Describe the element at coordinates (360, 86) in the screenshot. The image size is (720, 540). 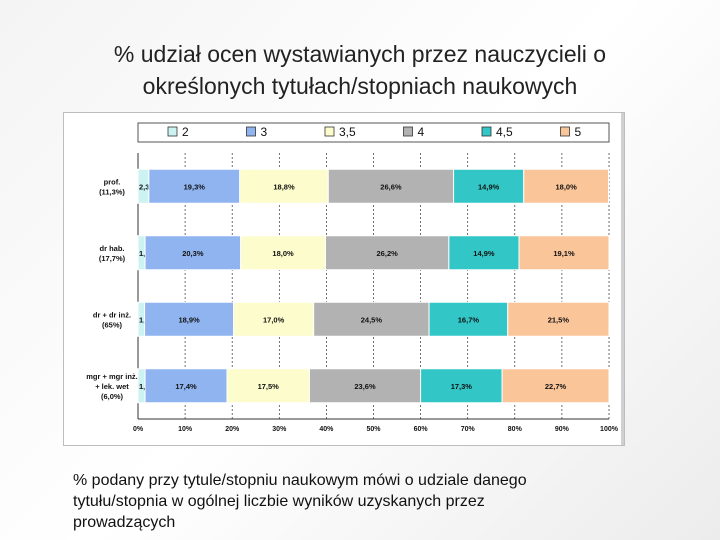
I see `title-line-2: określonych tytułach/stopniach naukowych` at that location.